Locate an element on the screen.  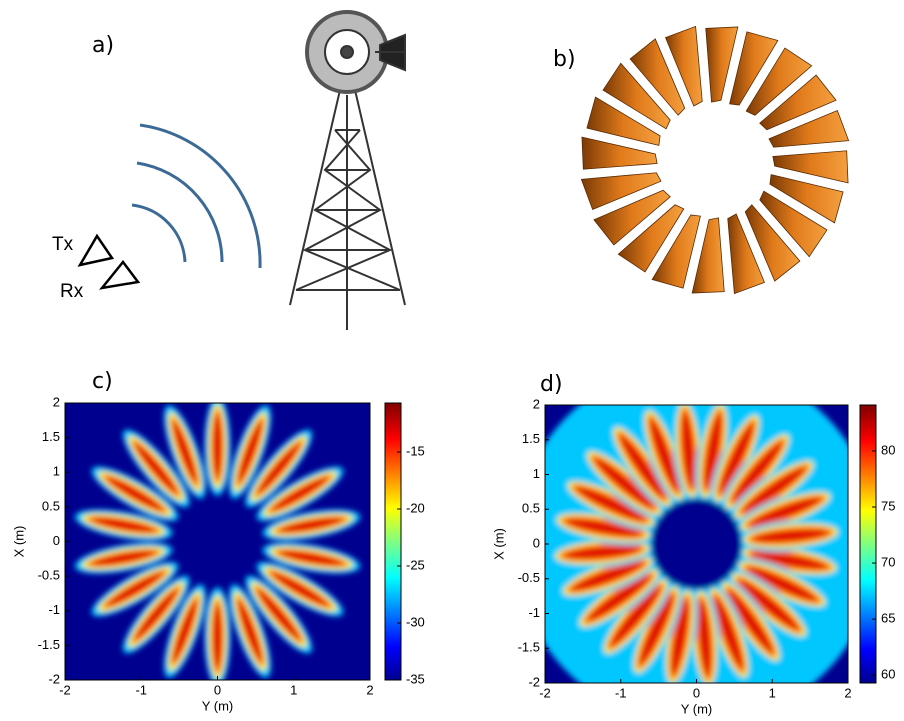
y-tick-label: 0.5 is located at coordinates (51, 505).